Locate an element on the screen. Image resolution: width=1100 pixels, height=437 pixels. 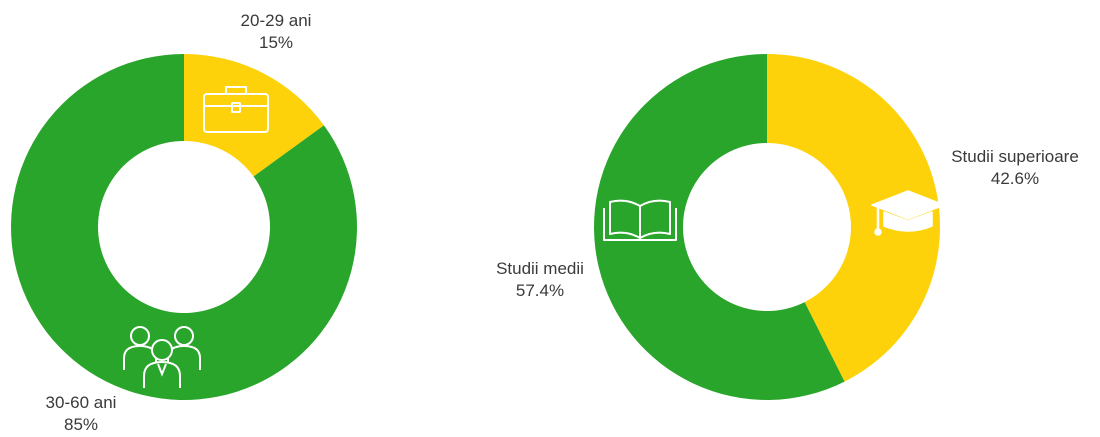
label-30-60-ani: 30-60 ani 85% is located at coordinates (81, 414).